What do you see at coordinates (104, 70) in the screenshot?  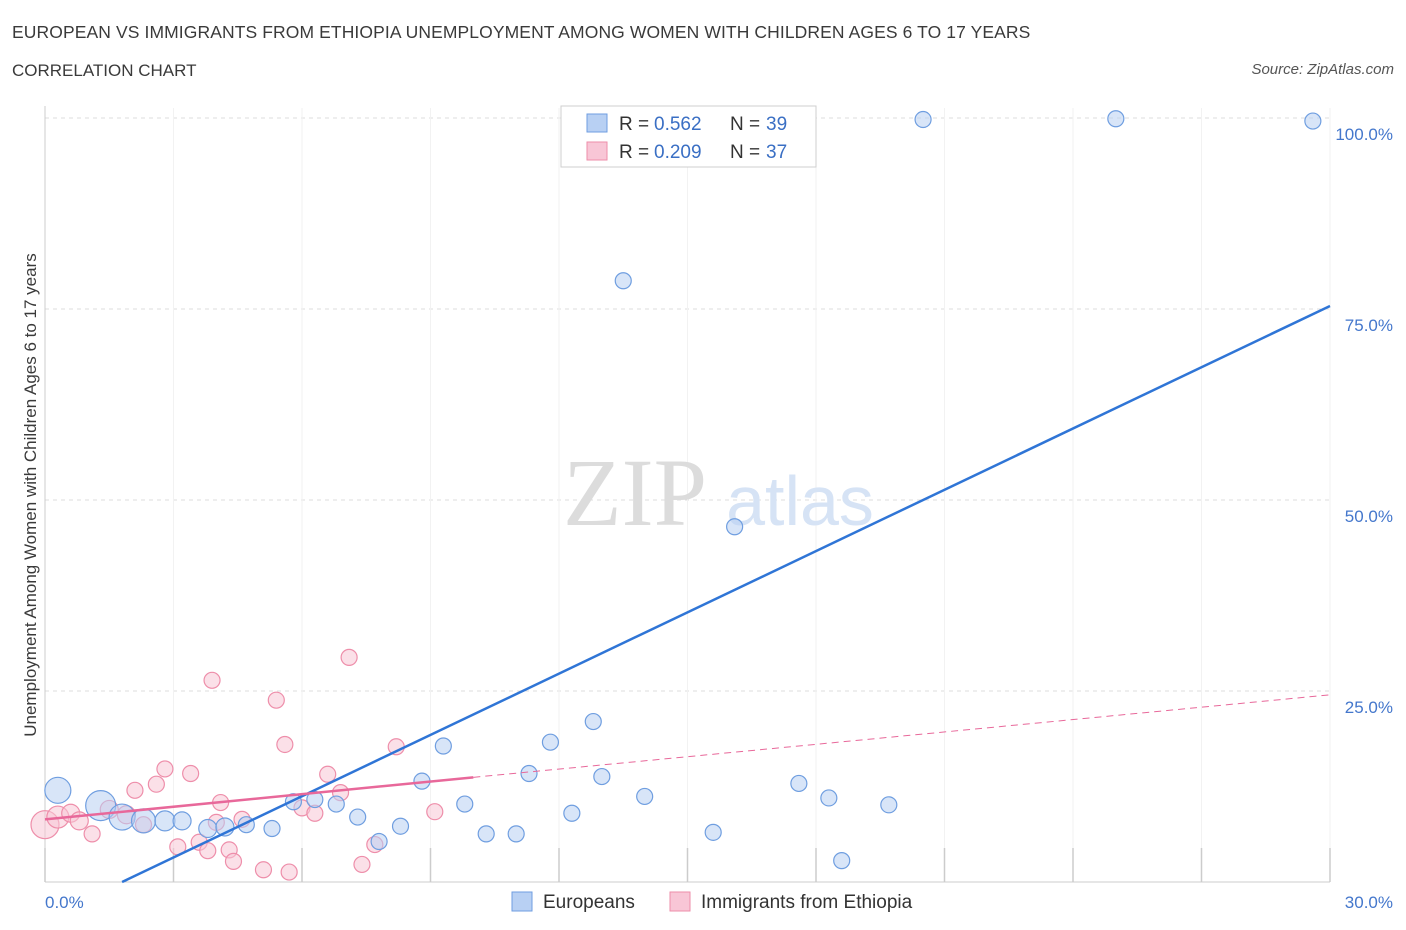 I see `chart-subtitle: CORRELATION CHART` at bounding box center [104, 70].